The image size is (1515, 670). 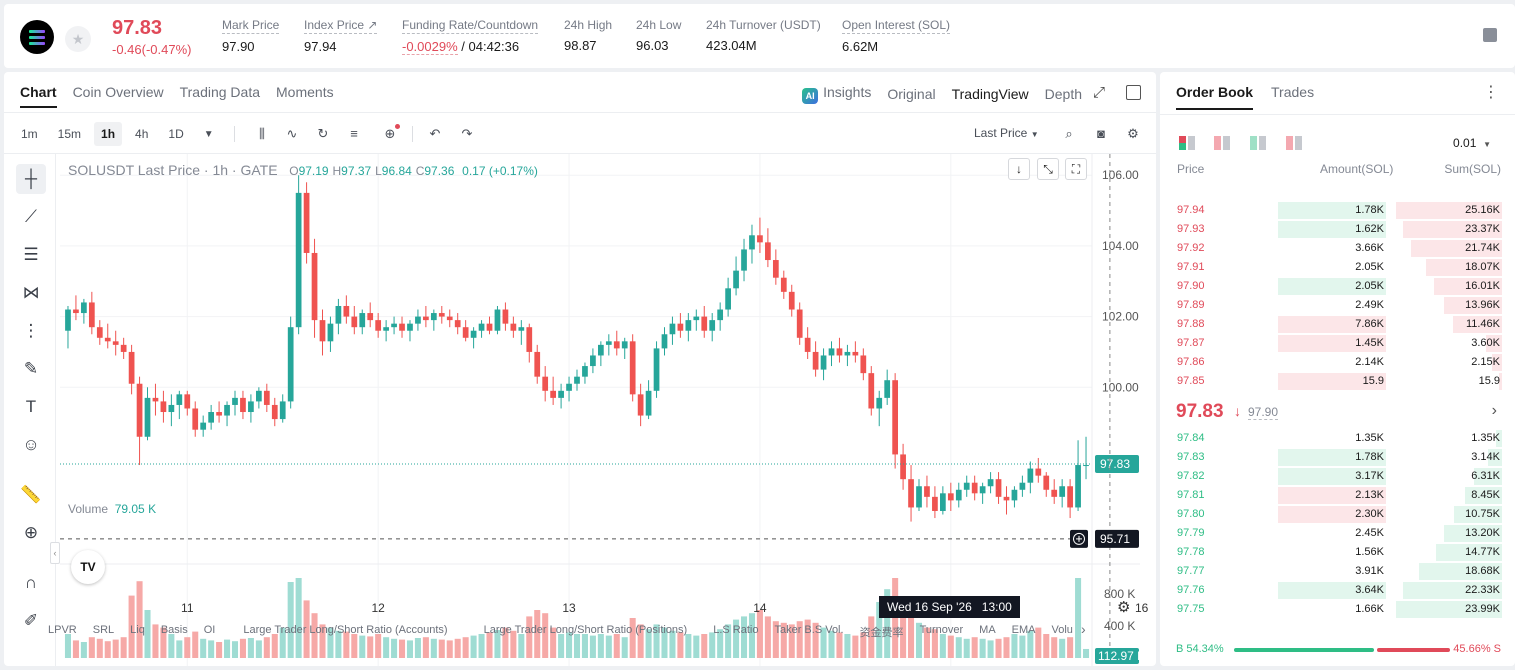 What do you see at coordinates (1337, 305) in the screenshot?
I see `ask-row: 97.89 2.49K 13.96K` at bounding box center [1337, 305].